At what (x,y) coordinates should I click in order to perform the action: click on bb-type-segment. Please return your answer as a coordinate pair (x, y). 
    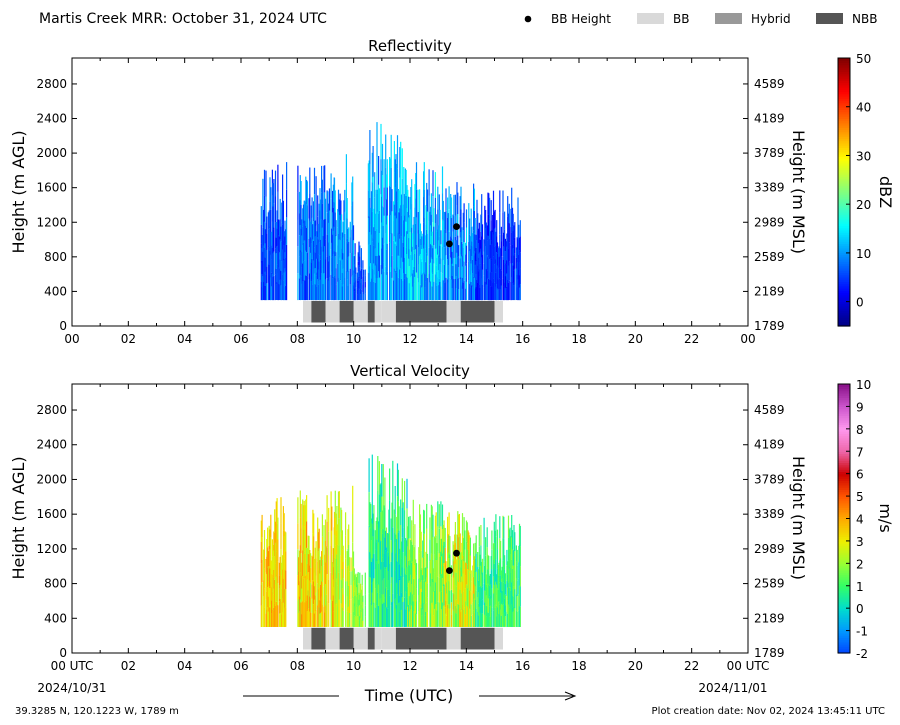
    Looking at the image, I should click on (378, 311).